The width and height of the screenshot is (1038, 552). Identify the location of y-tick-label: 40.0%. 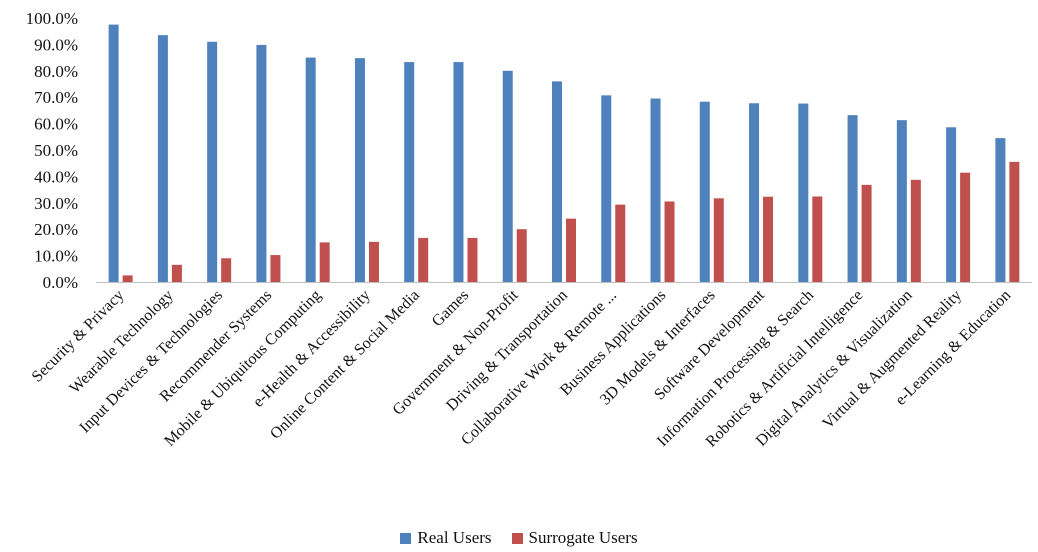
(56, 176).